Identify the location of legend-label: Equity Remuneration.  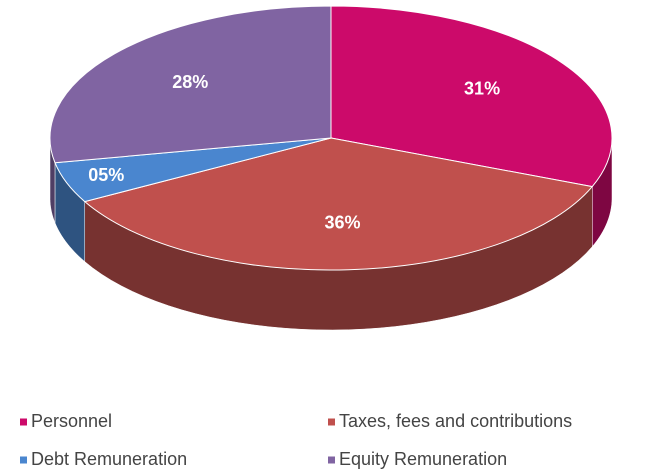
(423, 459).